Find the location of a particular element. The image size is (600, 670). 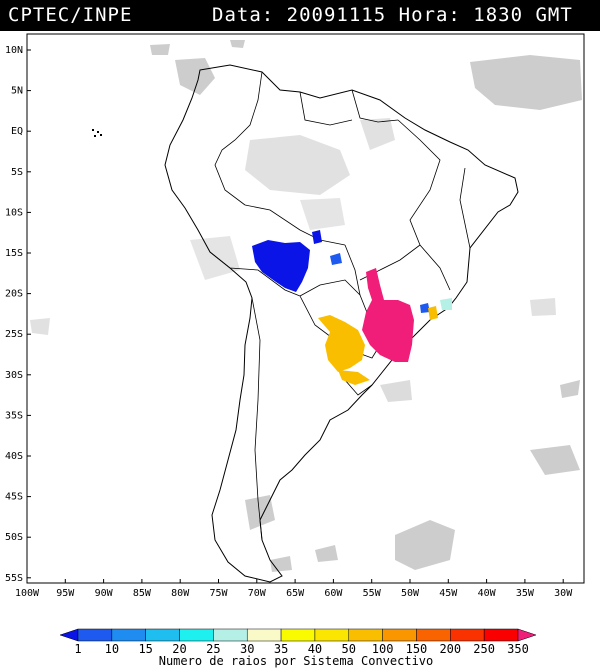

lat-label-10: 40S is located at coordinates (14, 456).